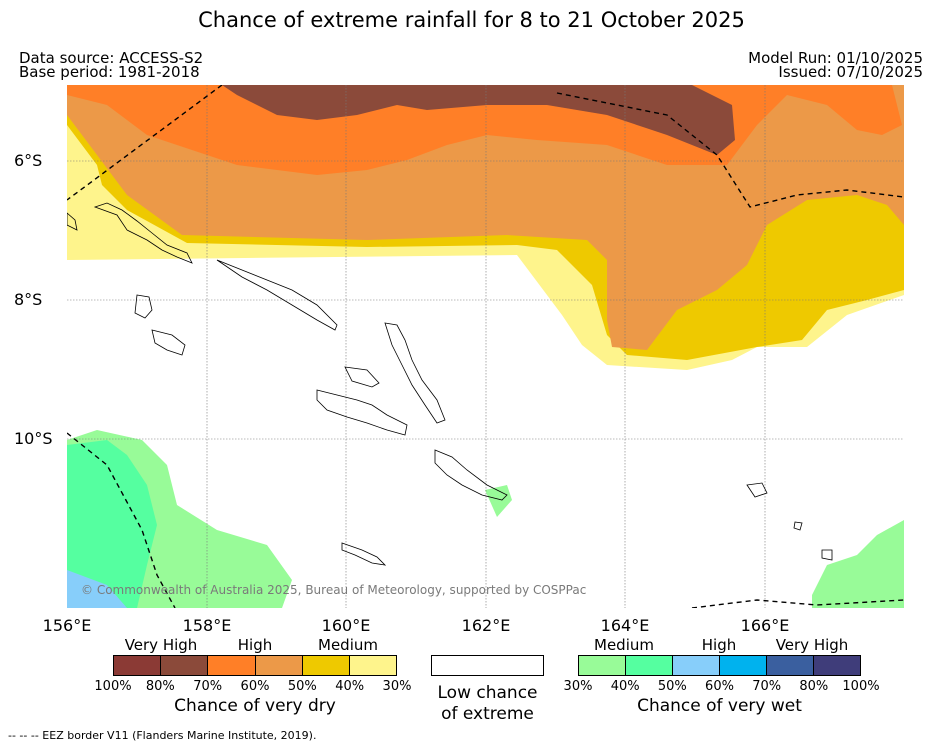 This screenshot has width=943, height=747. What do you see at coordinates (350, 686) in the screenshot?
I see `dry-tick-label: 40%` at bounding box center [350, 686].